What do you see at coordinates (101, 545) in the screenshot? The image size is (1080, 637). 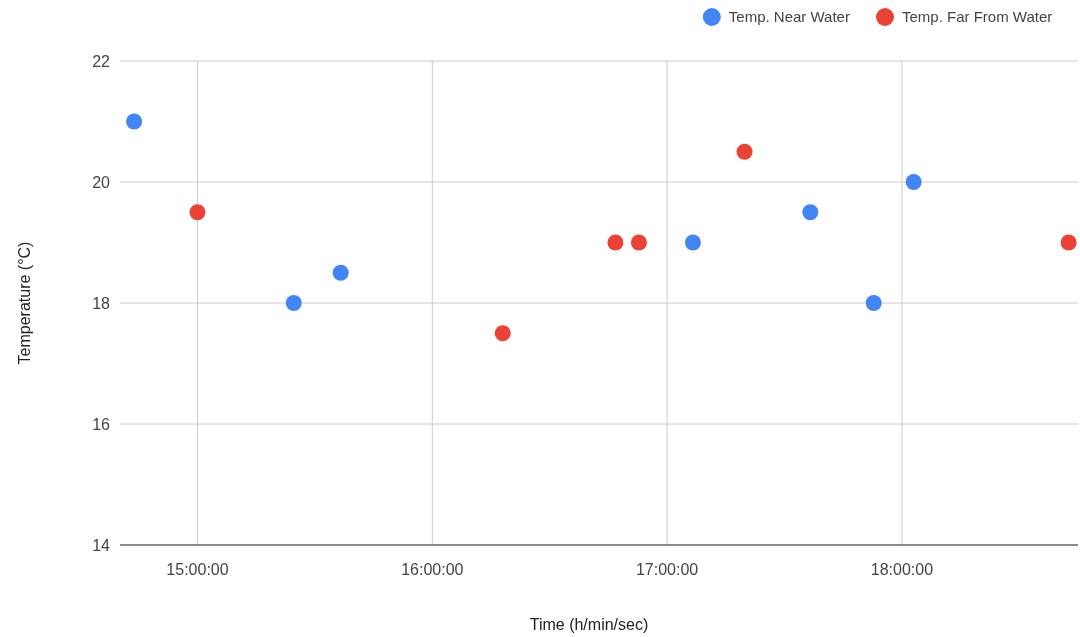 I see `y-tick-label: 14` at bounding box center [101, 545].